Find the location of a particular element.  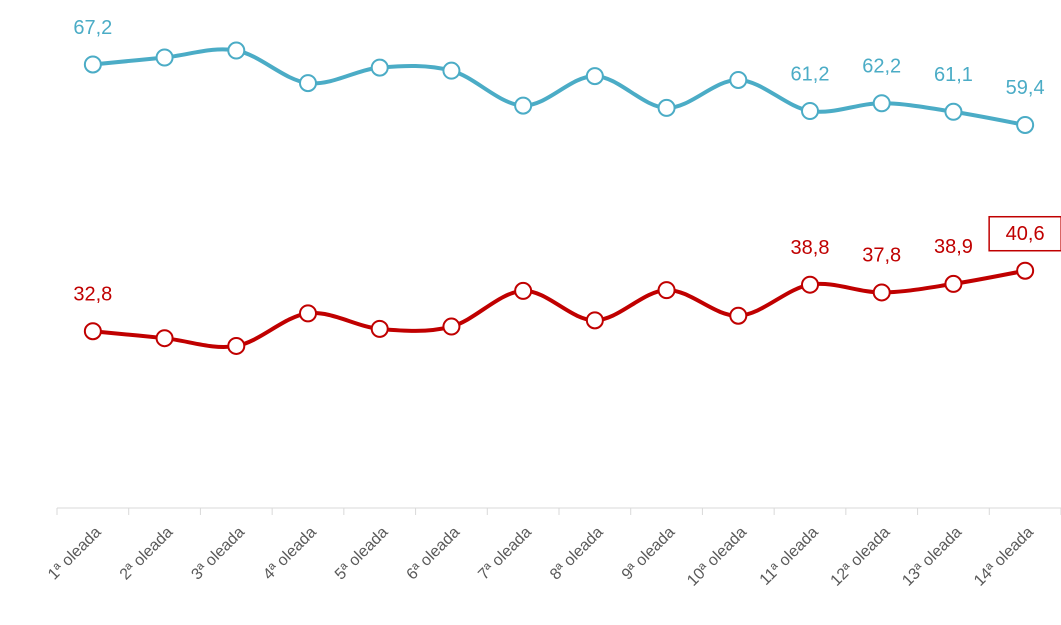

data-label: 38,8 is located at coordinates (810, 248).